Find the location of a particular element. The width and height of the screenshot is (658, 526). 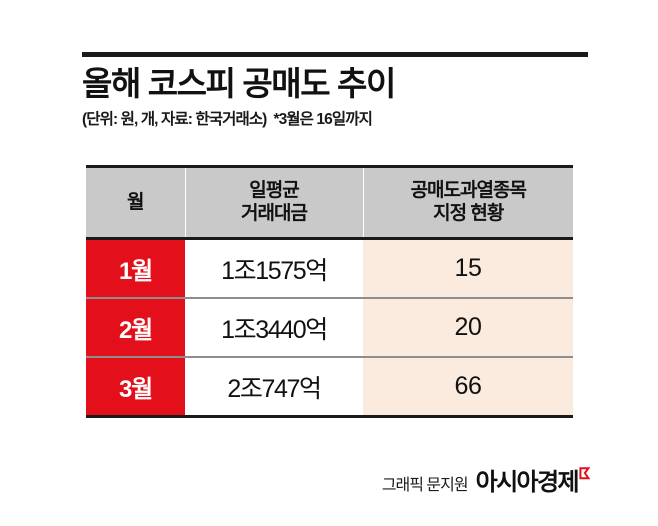

page-title: 올해 코스피 공매도 추이 is located at coordinates (239, 83).